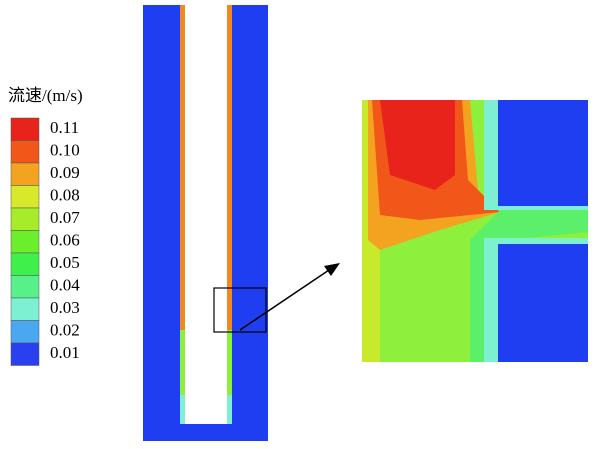 The height and width of the screenshot is (449, 594). Describe the element at coordinates (65, 150) in the screenshot. I see `legend-label: 0.10` at that location.